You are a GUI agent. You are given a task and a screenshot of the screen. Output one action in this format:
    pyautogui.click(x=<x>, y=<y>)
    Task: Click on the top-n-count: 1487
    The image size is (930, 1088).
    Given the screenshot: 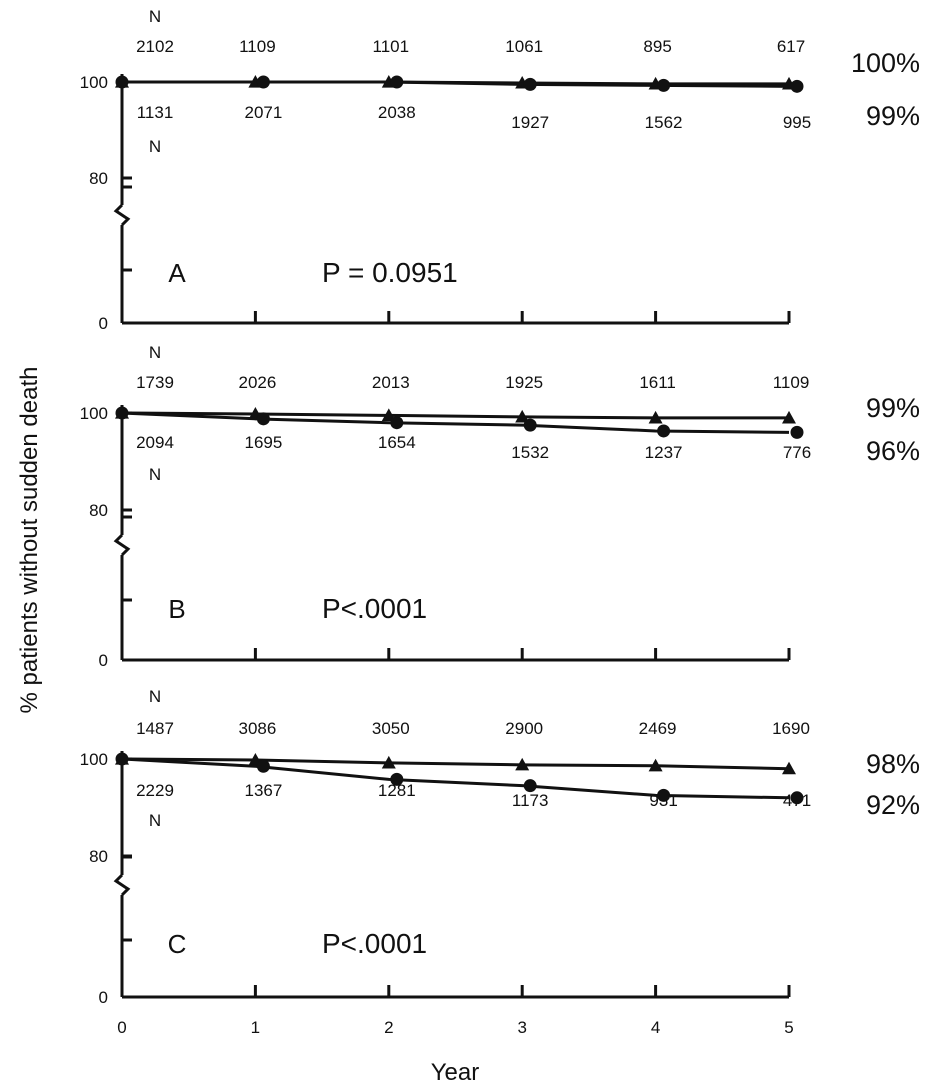 What is the action you would take?
    pyautogui.click(x=155, y=728)
    